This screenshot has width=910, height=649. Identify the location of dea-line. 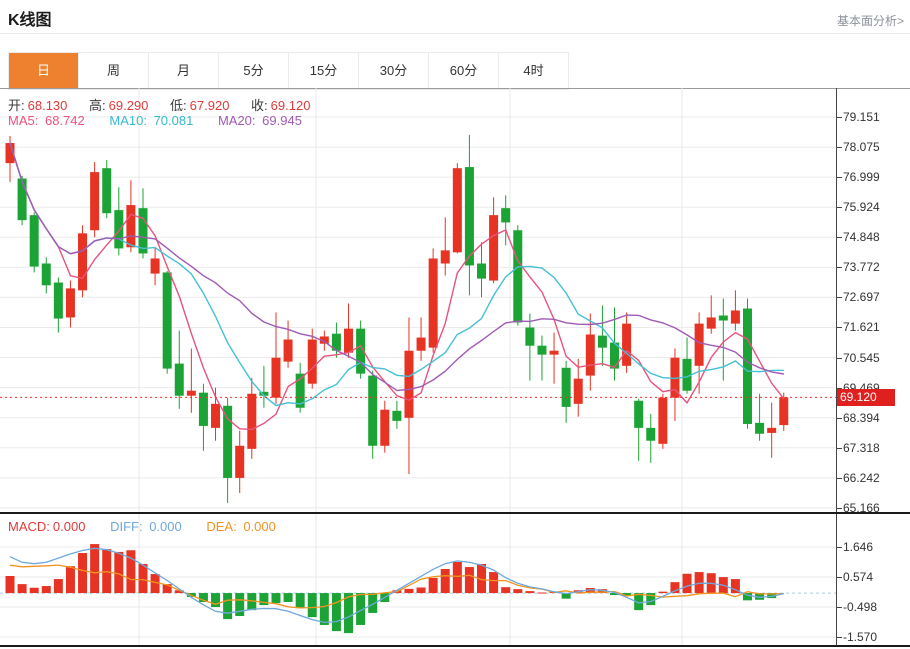
(396, 586).